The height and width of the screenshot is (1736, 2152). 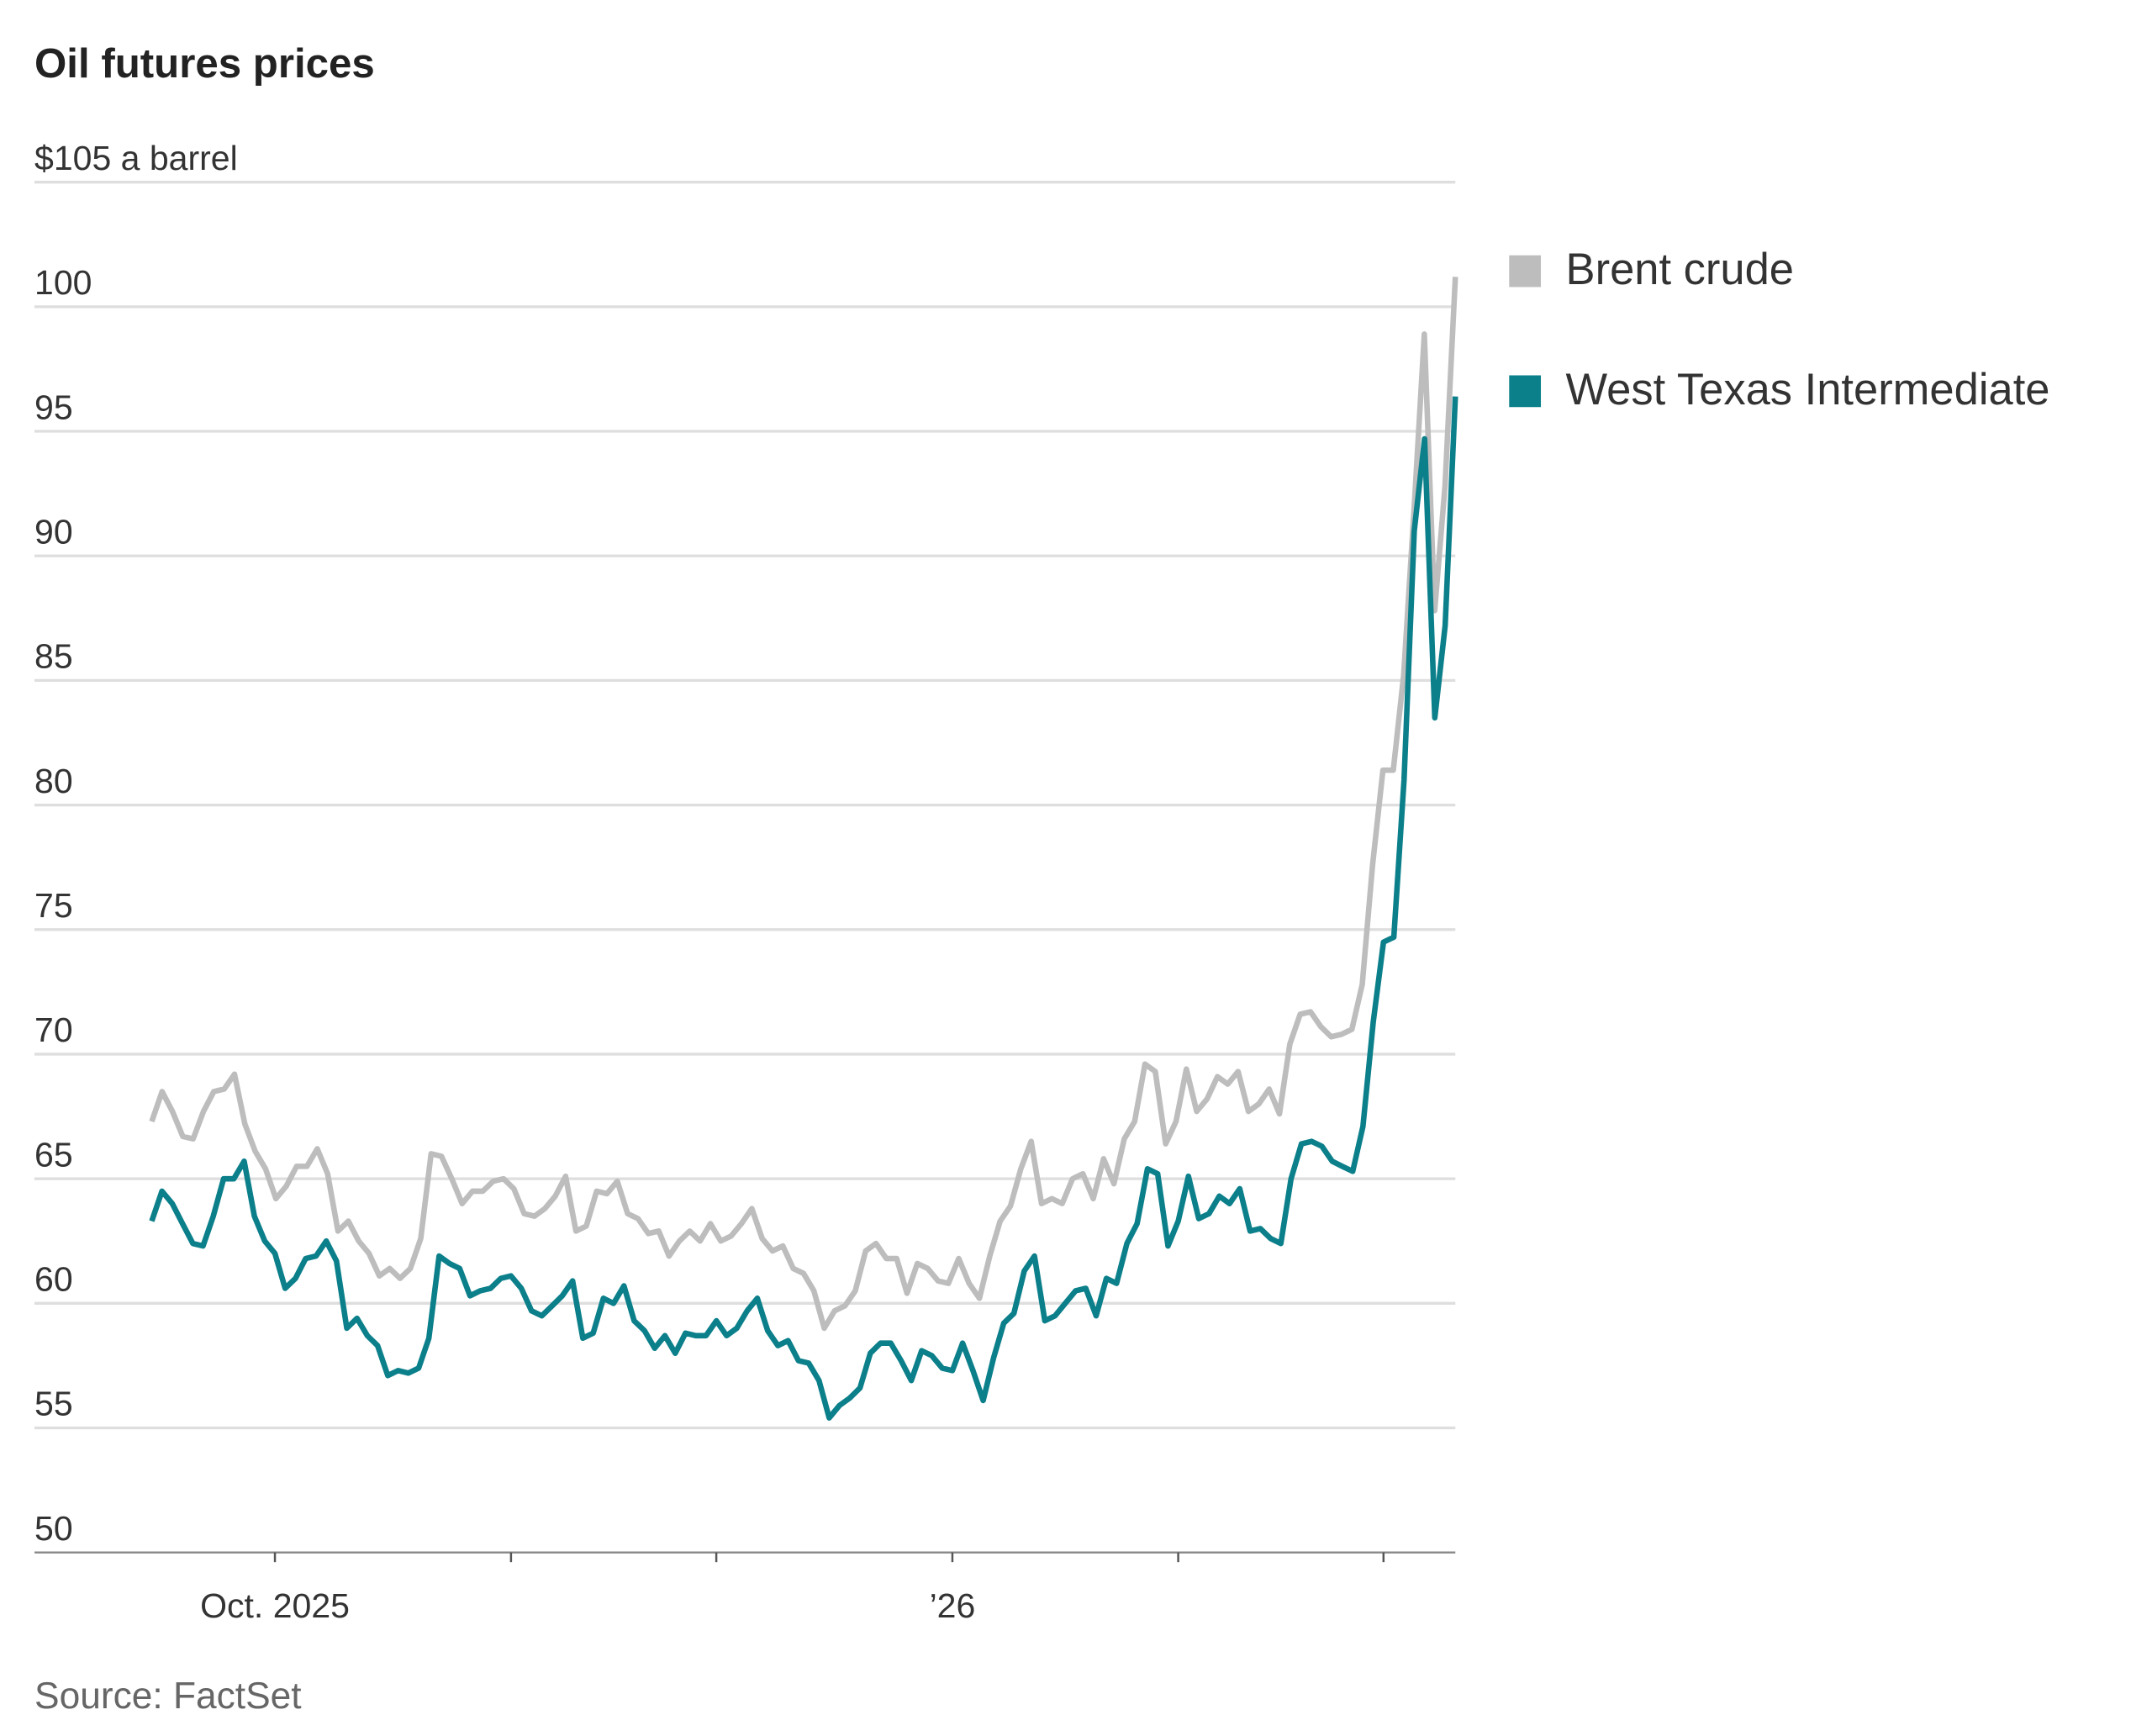 I want to click on y-tick-label: 75, so click(x=53, y=905).